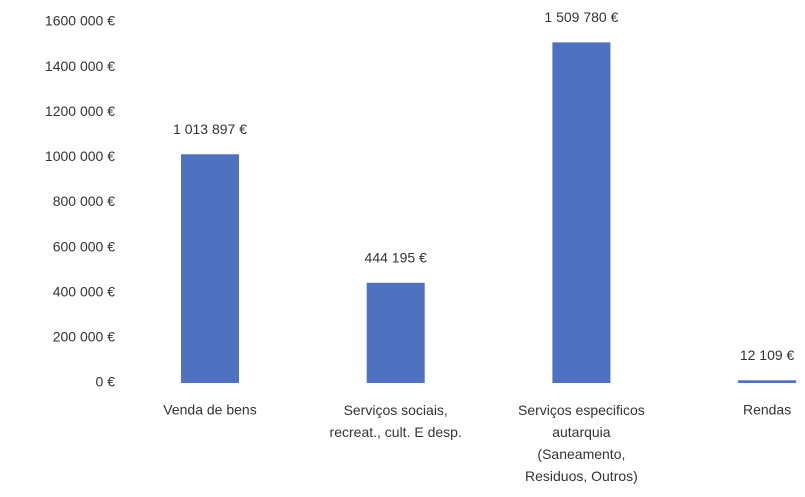 The image size is (805, 497). What do you see at coordinates (80, 111) in the screenshot?
I see `y-tick-label: 1200 000 €` at bounding box center [80, 111].